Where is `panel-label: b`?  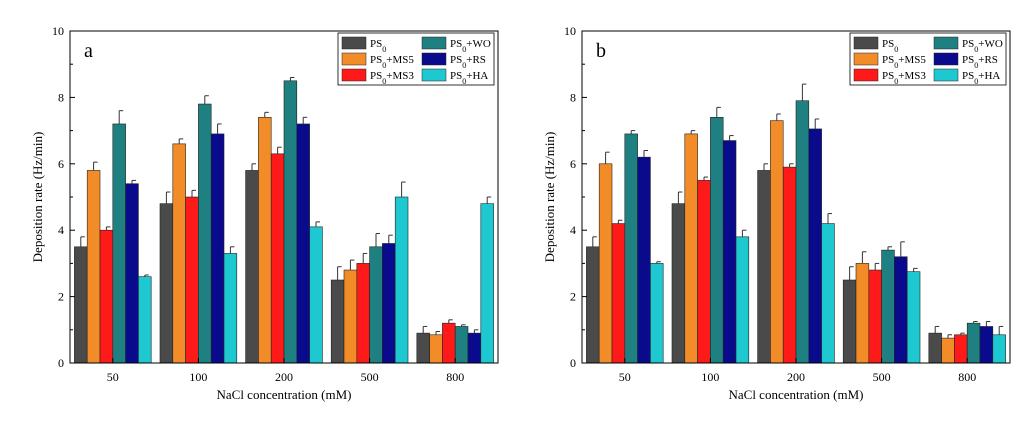
panel-label: b is located at coordinates (601, 51).